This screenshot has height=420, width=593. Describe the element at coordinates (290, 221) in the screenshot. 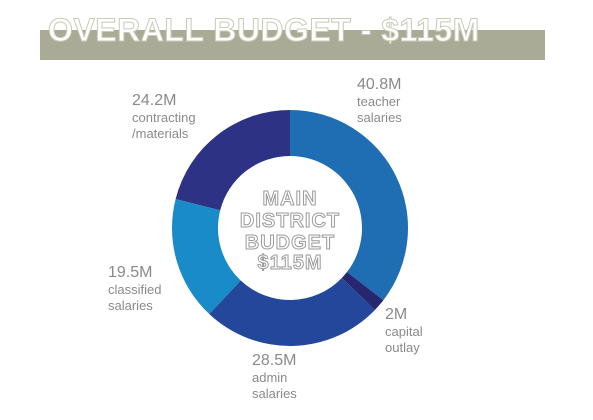

I see `center-label: DISTRICT` at that location.